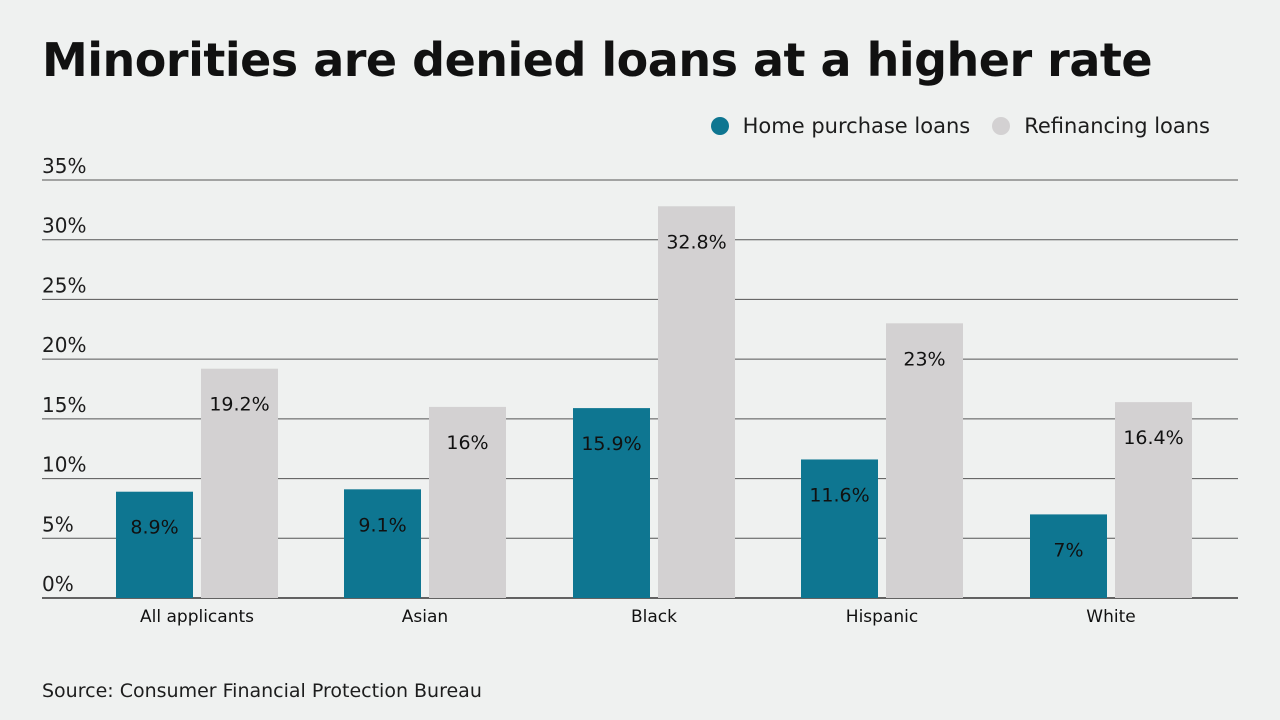 This screenshot has height=720, width=1280. Describe the element at coordinates (924, 359) in the screenshot. I see `data-label: 23%` at that location.